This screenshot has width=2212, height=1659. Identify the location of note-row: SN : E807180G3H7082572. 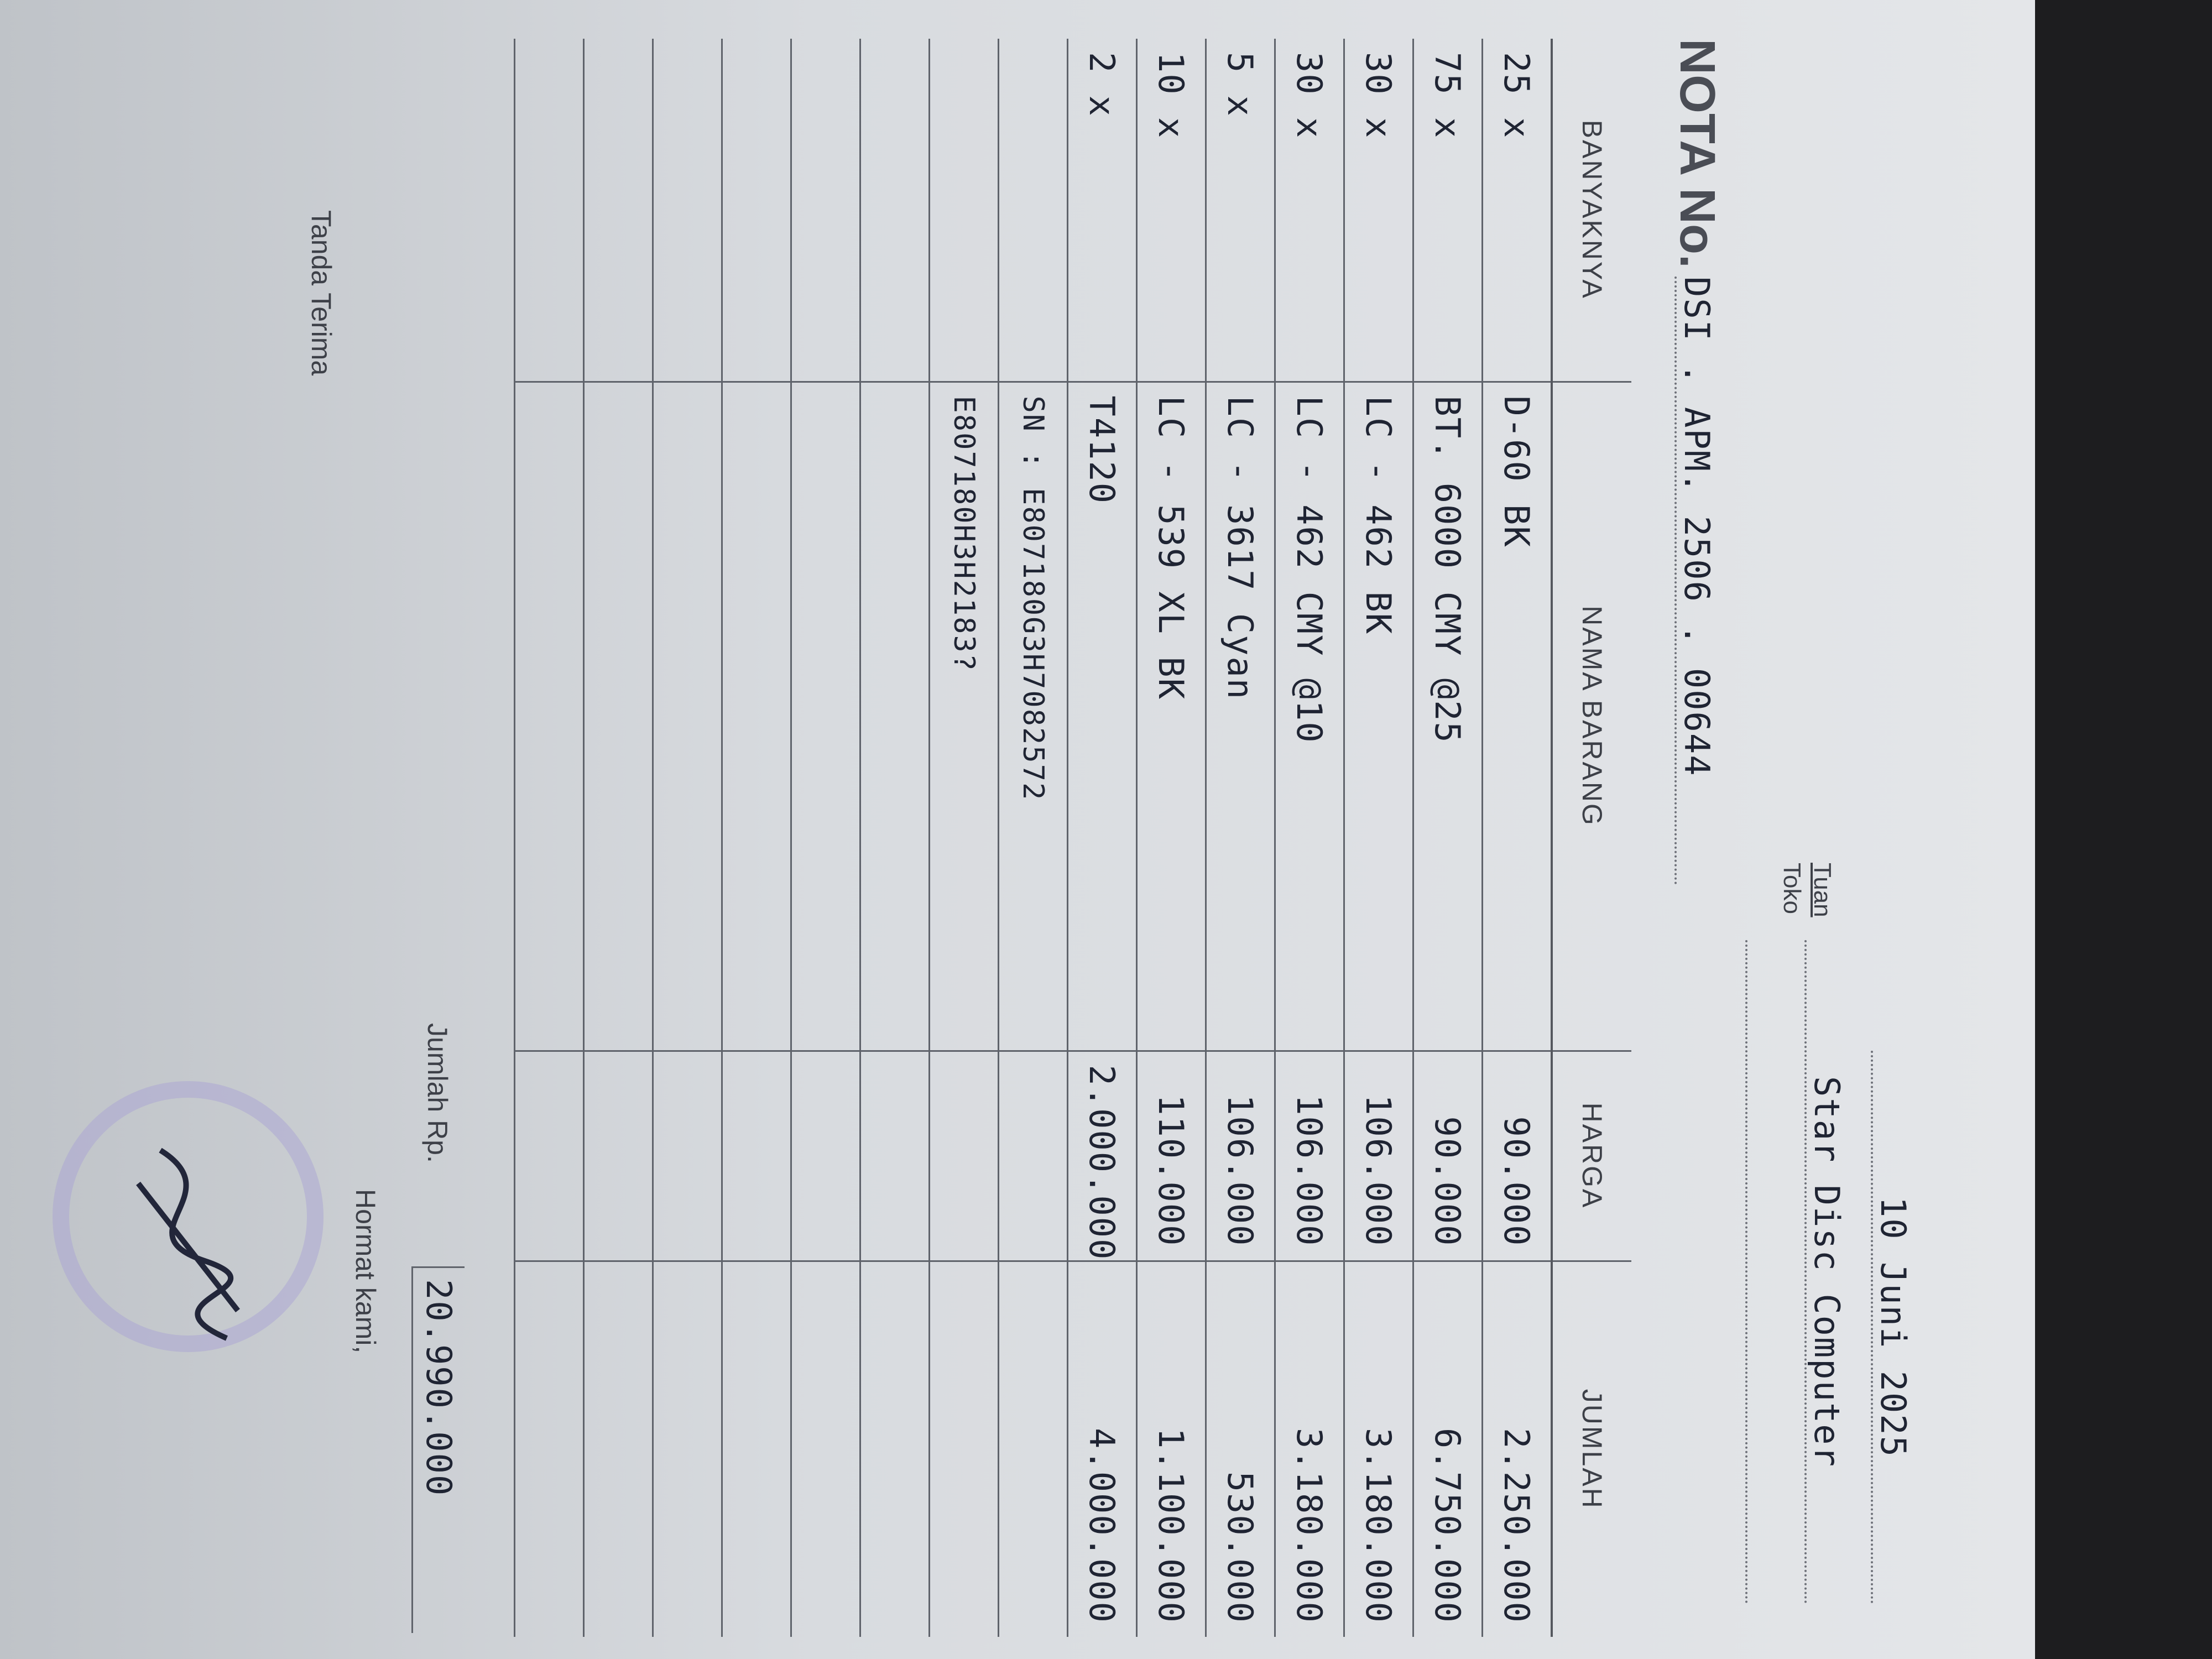
(1033, 838).